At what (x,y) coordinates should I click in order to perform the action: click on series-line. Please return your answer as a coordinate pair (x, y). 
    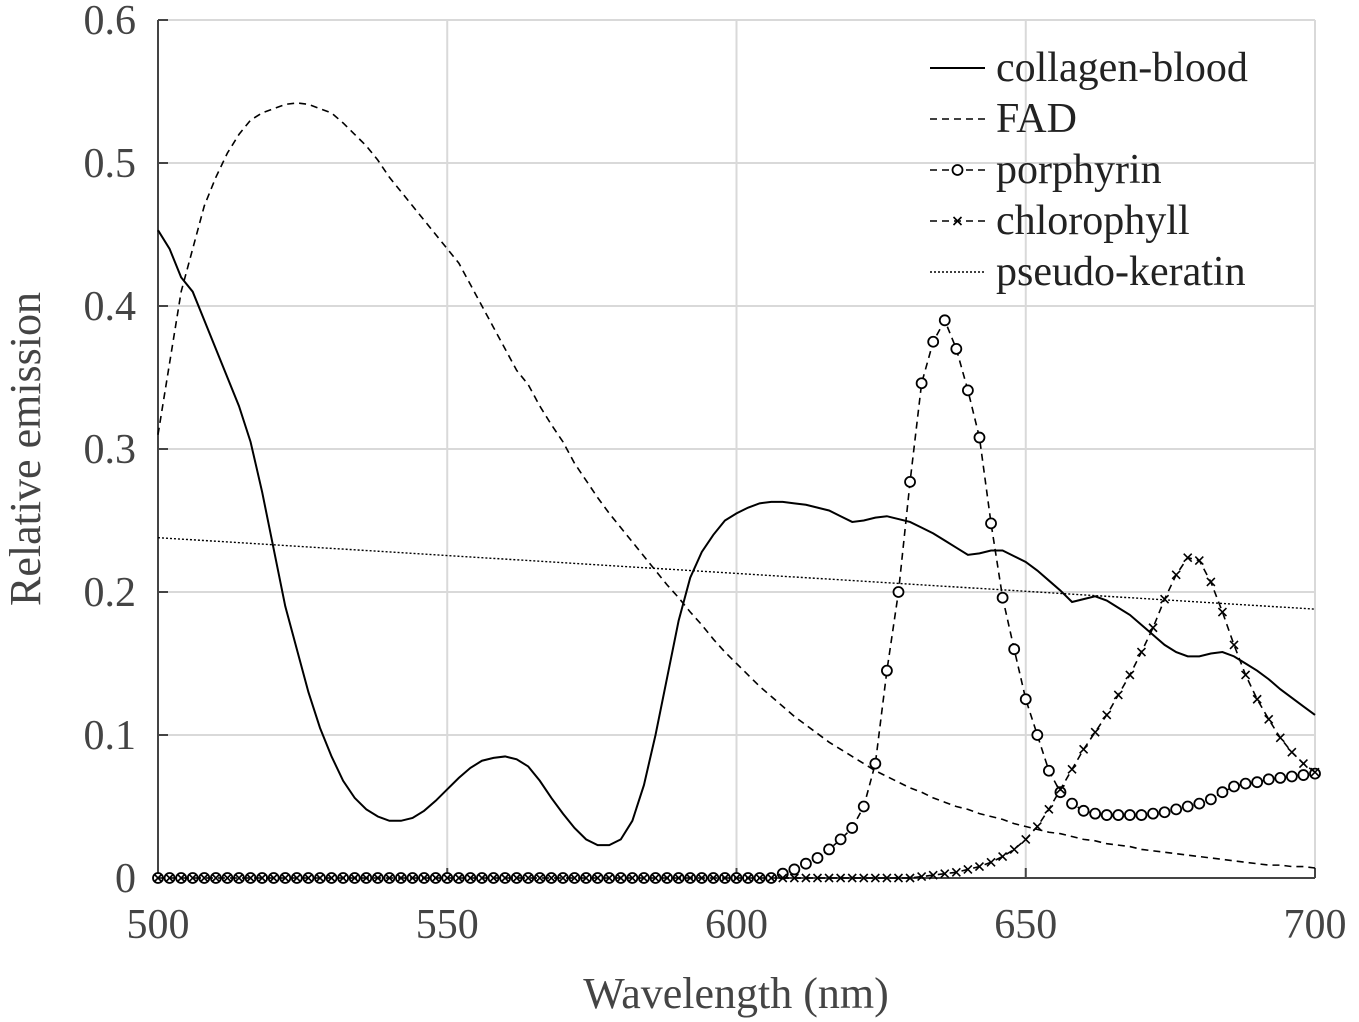
    Looking at the image, I should click on (736, 573).